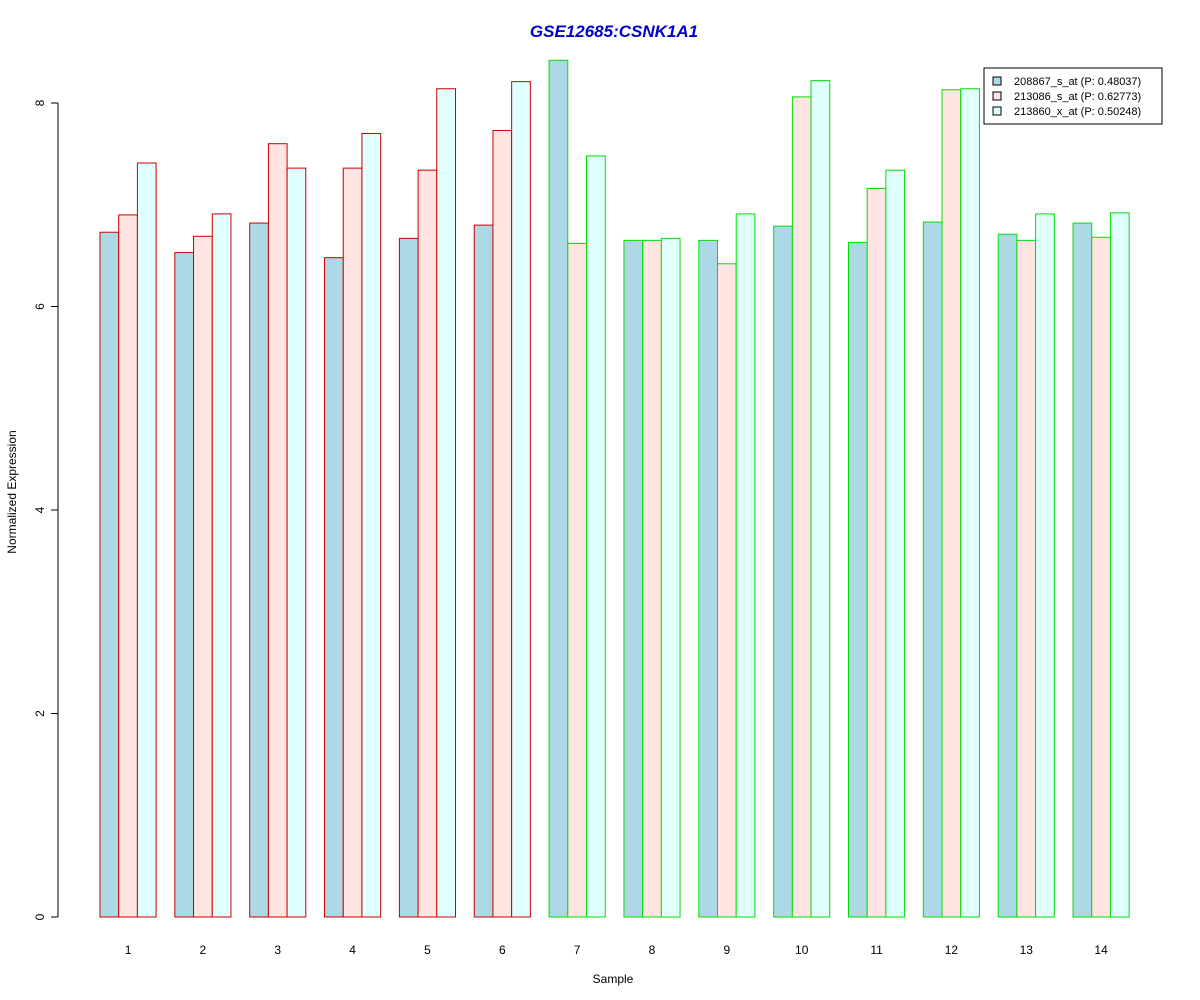  Describe the element at coordinates (40, 713) in the screenshot. I see `y-tick-label: 2` at that location.